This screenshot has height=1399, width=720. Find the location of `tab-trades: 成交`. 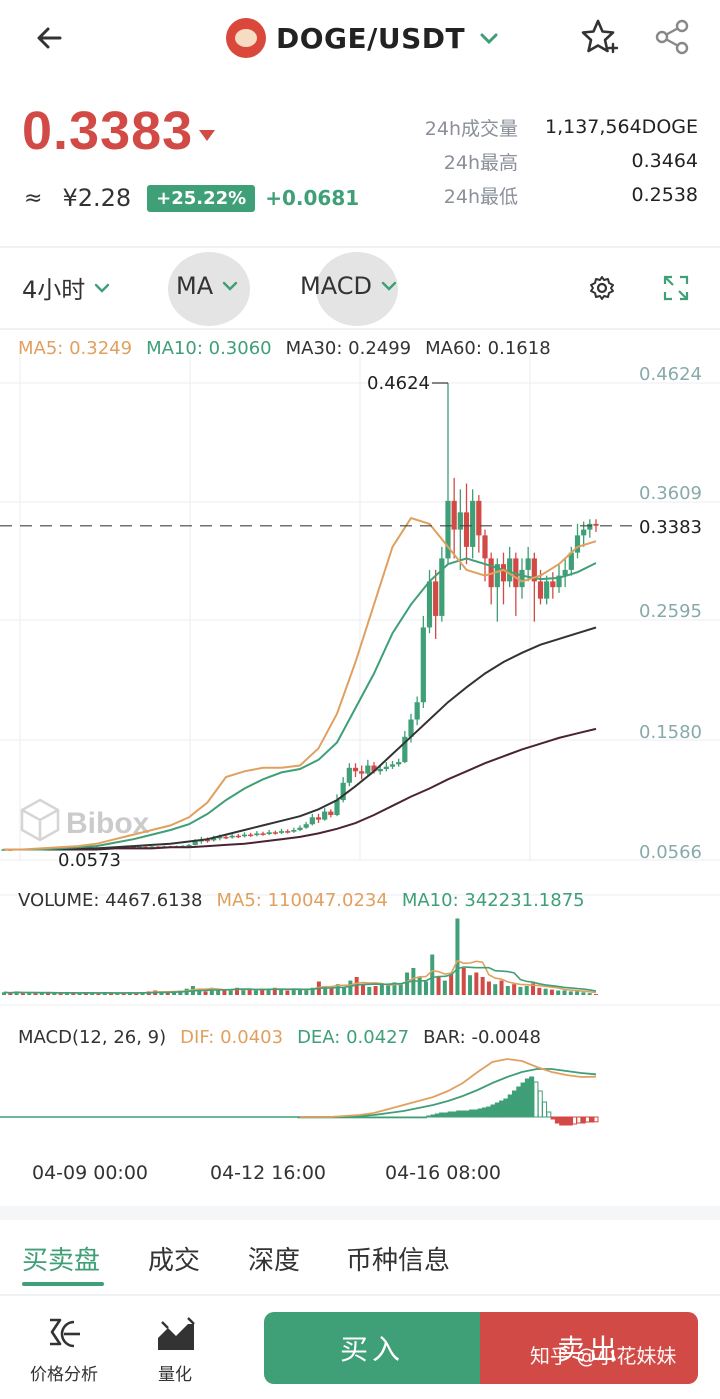

tab-trades: 成交 is located at coordinates (174, 1261).